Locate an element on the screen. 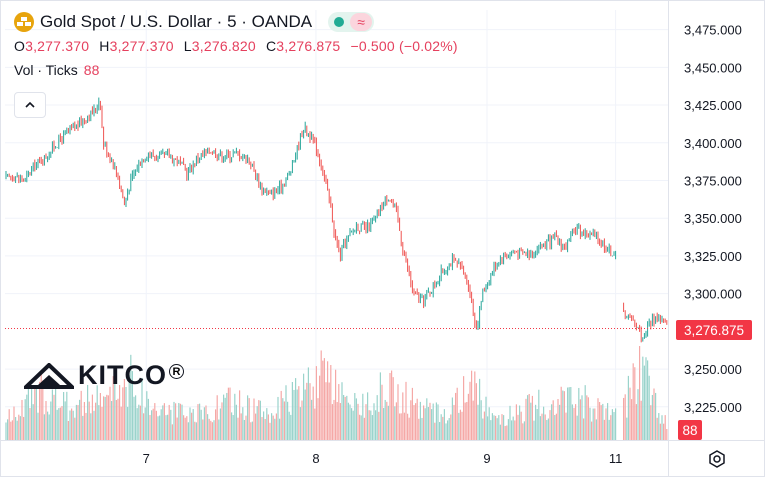 Image resolution: width=765 pixels, height=477 pixels. status-pill: ≈ is located at coordinates (351, 22).